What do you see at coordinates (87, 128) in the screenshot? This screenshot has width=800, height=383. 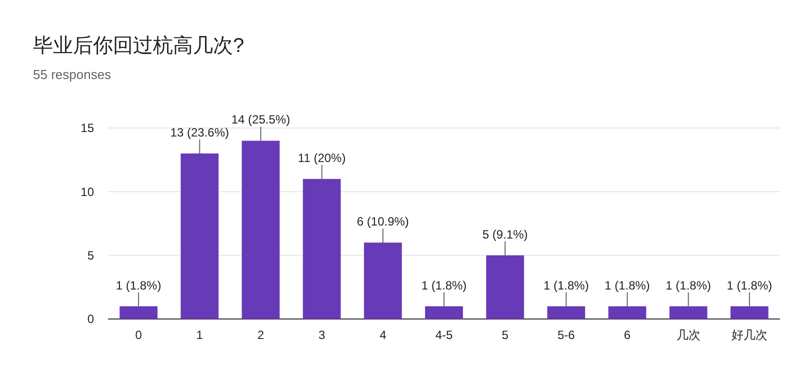 I see `y-tick-label: 15` at bounding box center [87, 128].